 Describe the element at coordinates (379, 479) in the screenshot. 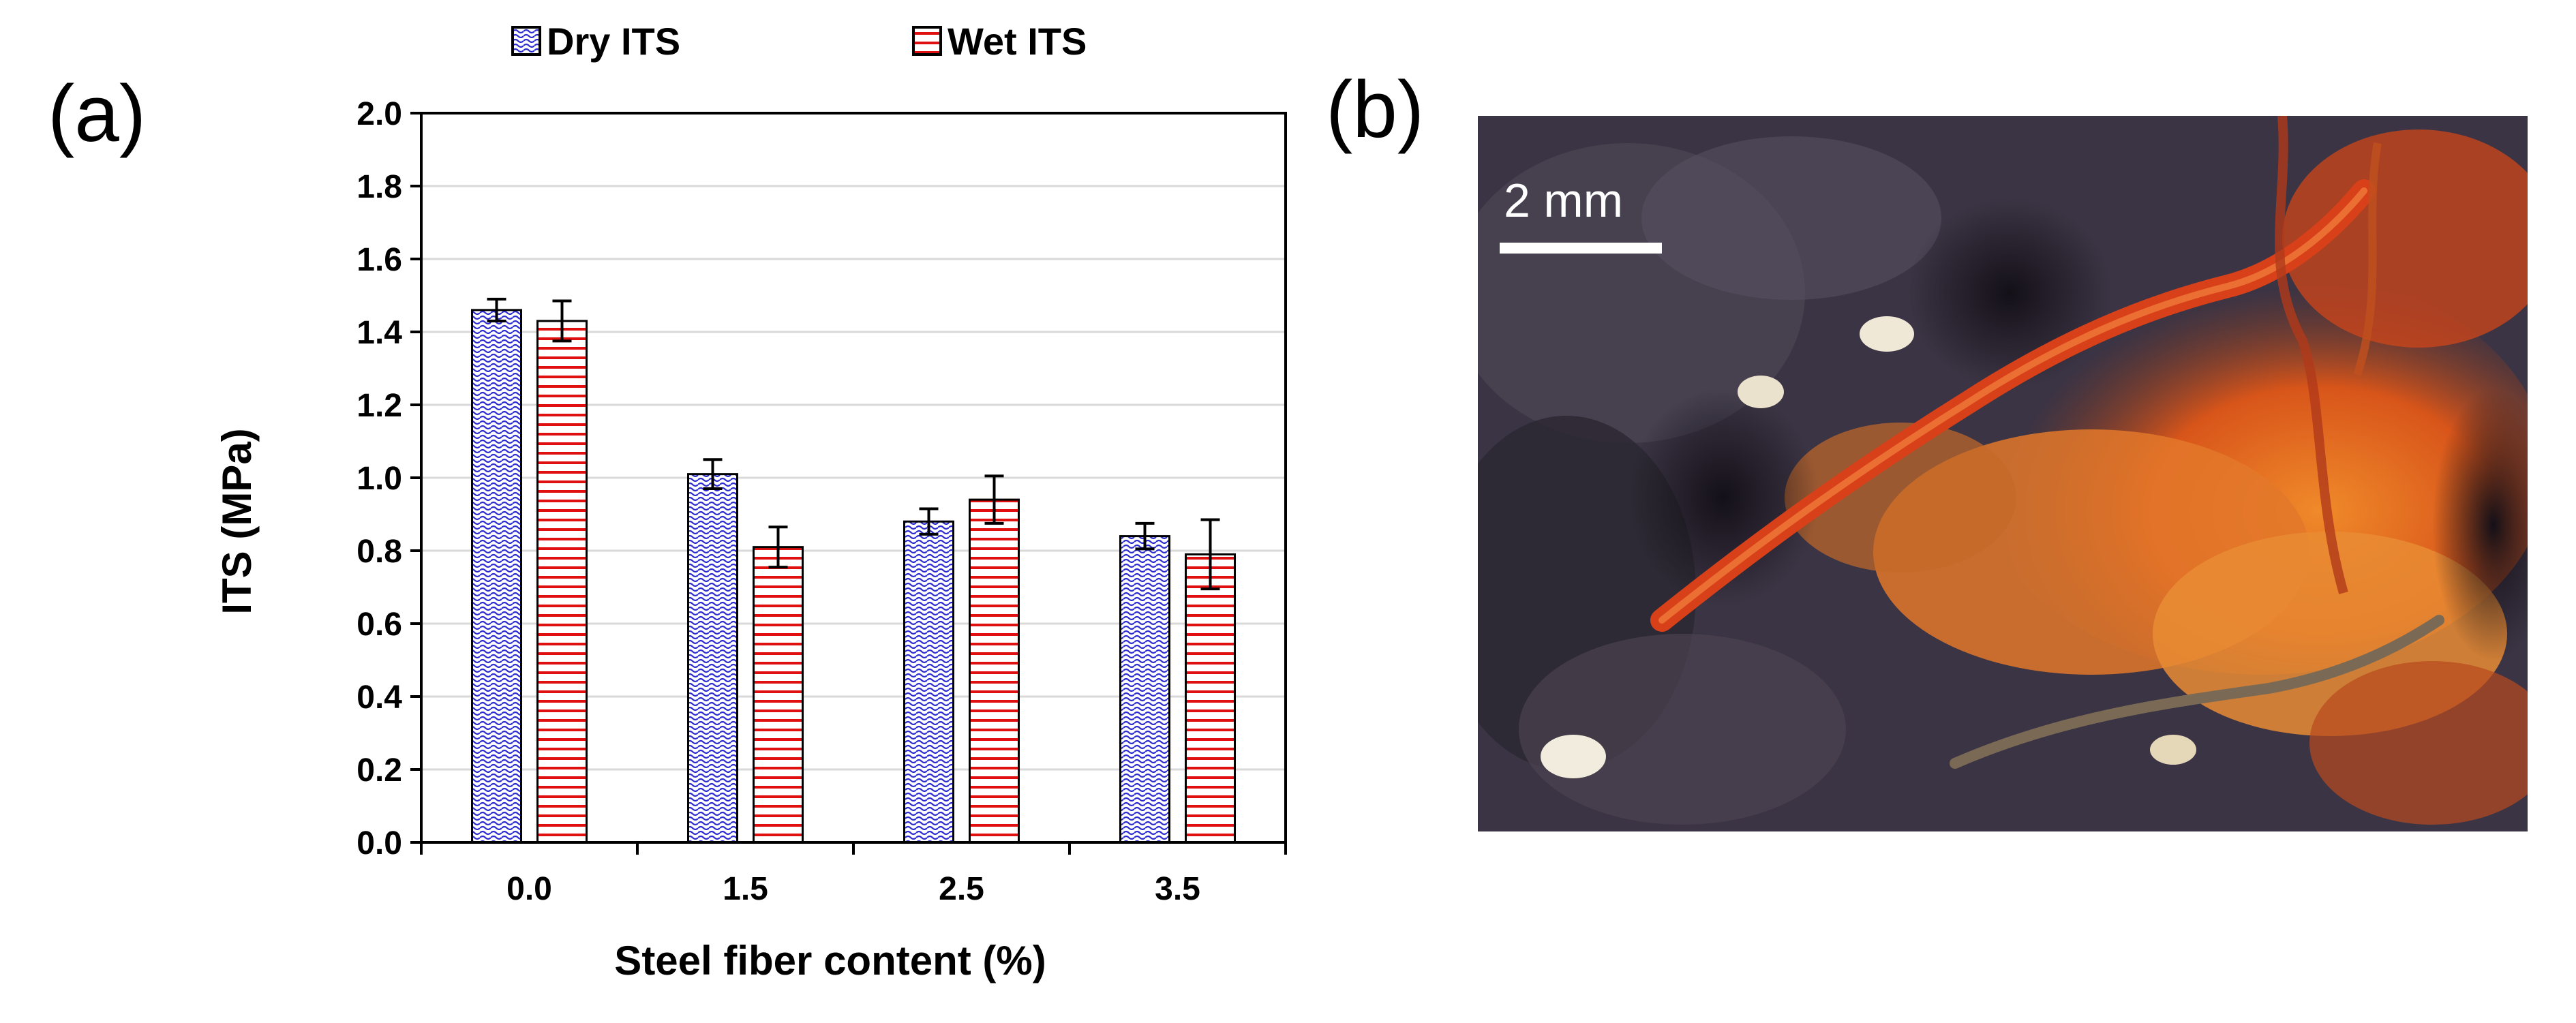

I see `y-tick-label: 1.0` at that location.